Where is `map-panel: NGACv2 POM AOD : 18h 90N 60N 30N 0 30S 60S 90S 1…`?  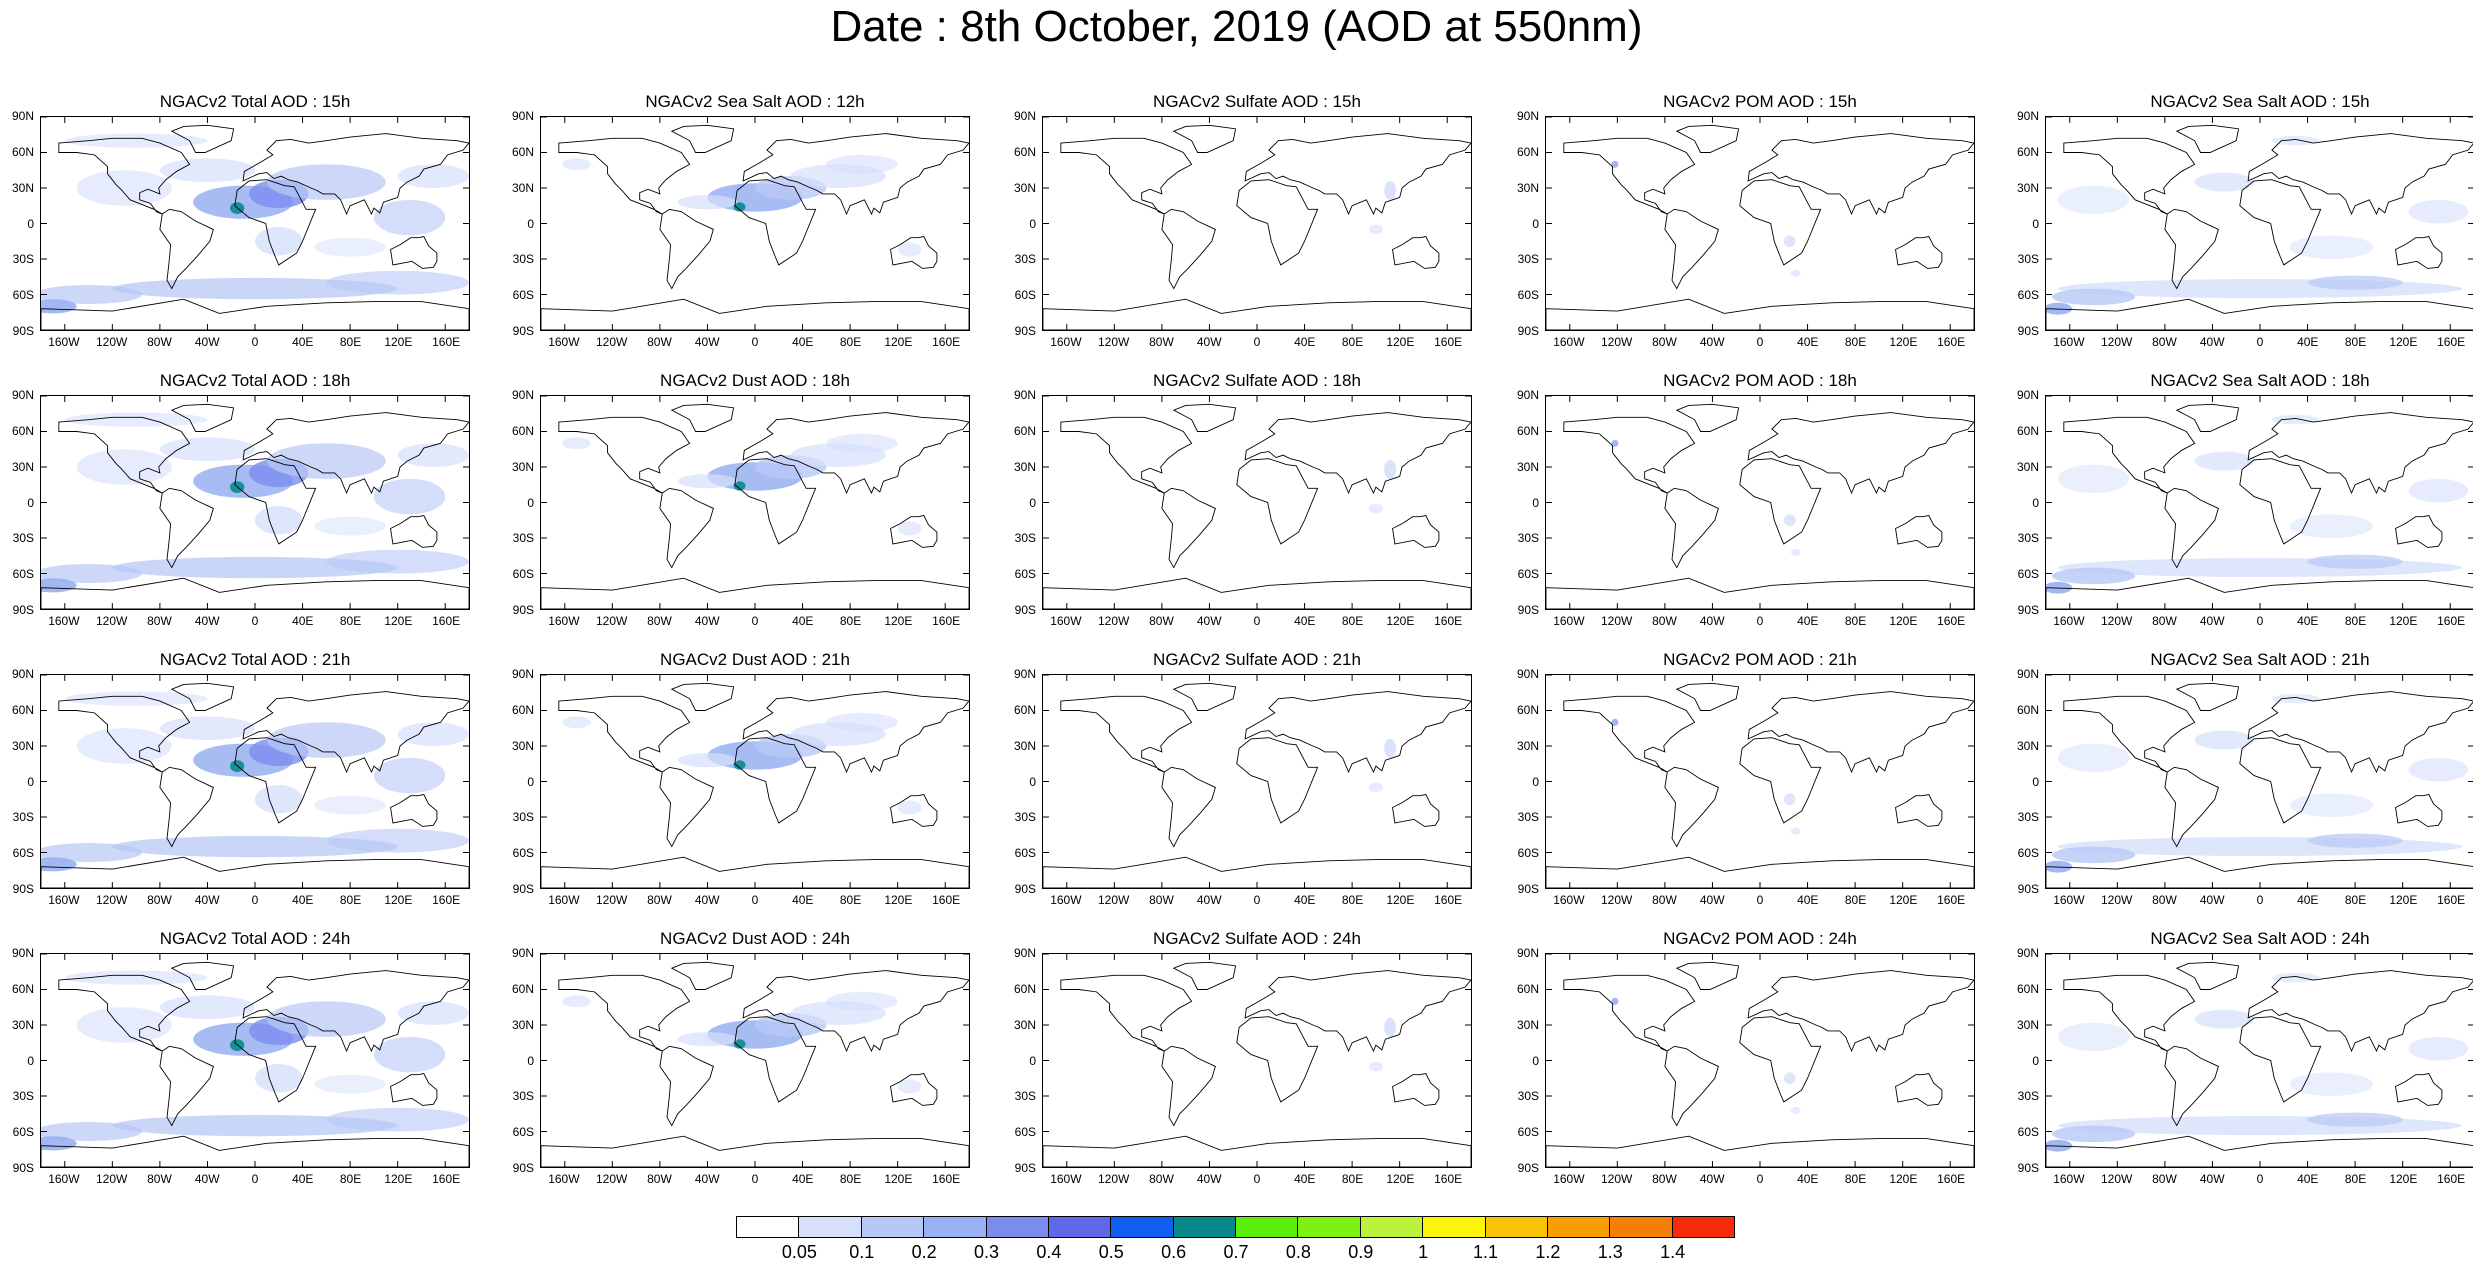 map-panel: NGACv2 POM AOD : 18h 90N 60N 30N 0 30S 60S 90S 1… is located at coordinates (1755, 506).